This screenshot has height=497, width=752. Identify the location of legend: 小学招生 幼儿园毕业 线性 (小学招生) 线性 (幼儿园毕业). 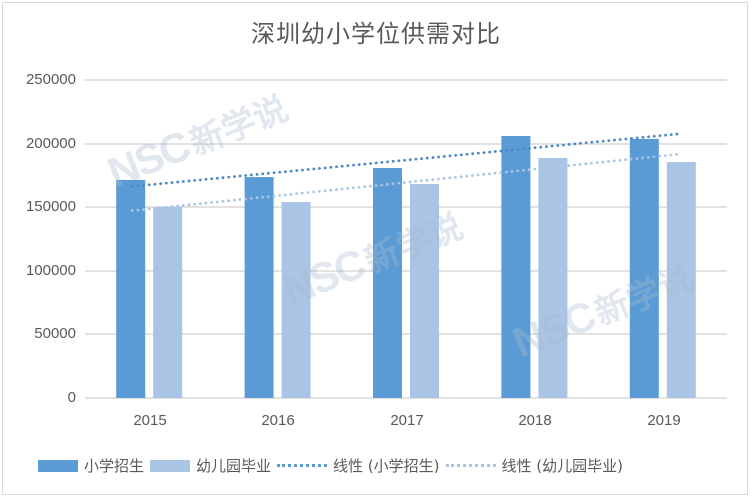
(333, 465).